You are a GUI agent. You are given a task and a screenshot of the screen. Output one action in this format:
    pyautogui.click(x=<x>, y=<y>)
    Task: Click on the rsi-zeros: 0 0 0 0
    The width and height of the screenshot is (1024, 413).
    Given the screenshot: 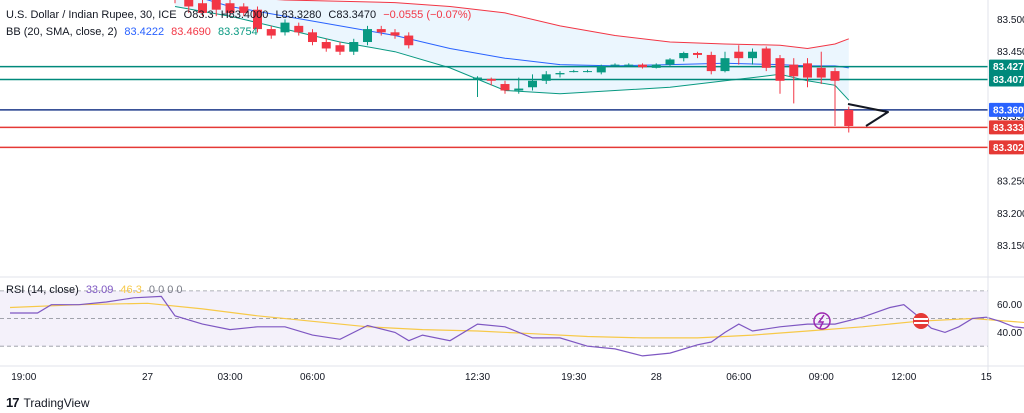 What is the action you would take?
    pyautogui.click(x=165, y=290)
    